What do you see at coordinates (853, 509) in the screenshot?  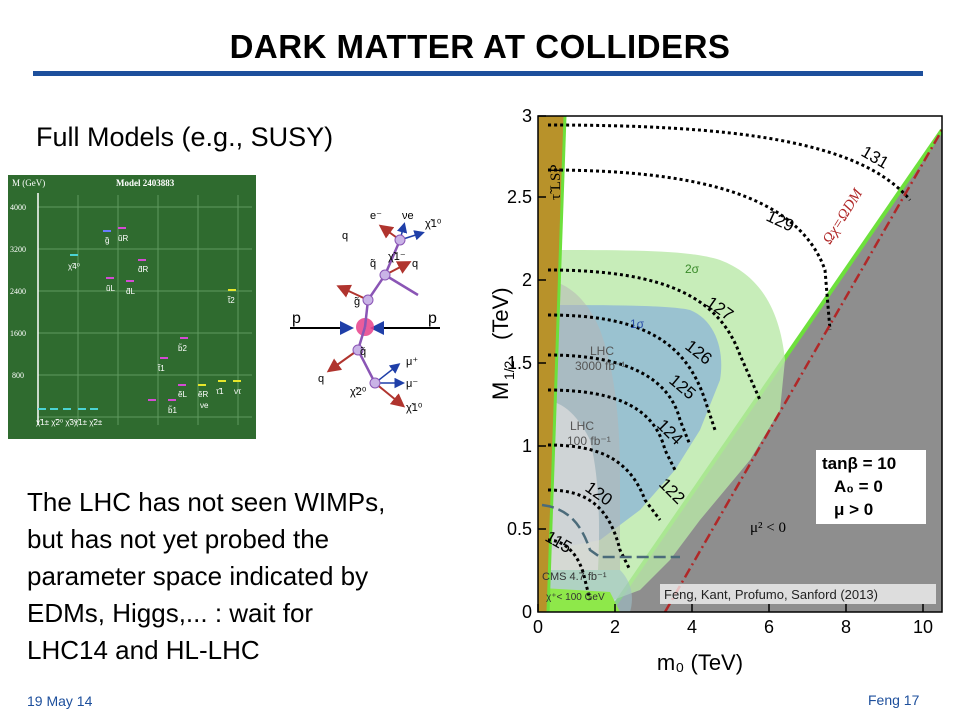 I see `legend-entry: μ > 0` at bounding box center [853, 509].